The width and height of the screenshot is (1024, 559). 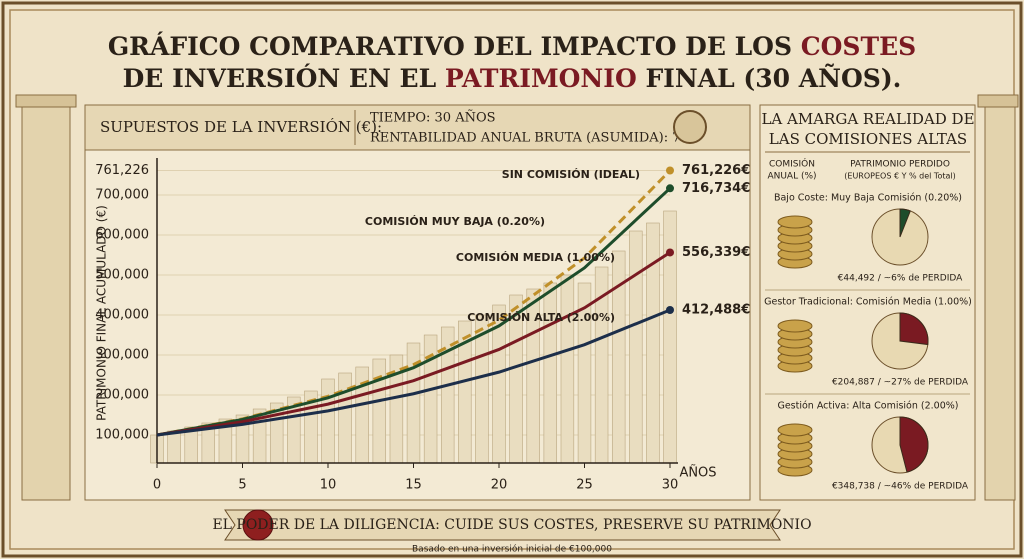 I want to click on series-name: COMISIÓN MEDIA (1.00%), so click(x=535, y=257).